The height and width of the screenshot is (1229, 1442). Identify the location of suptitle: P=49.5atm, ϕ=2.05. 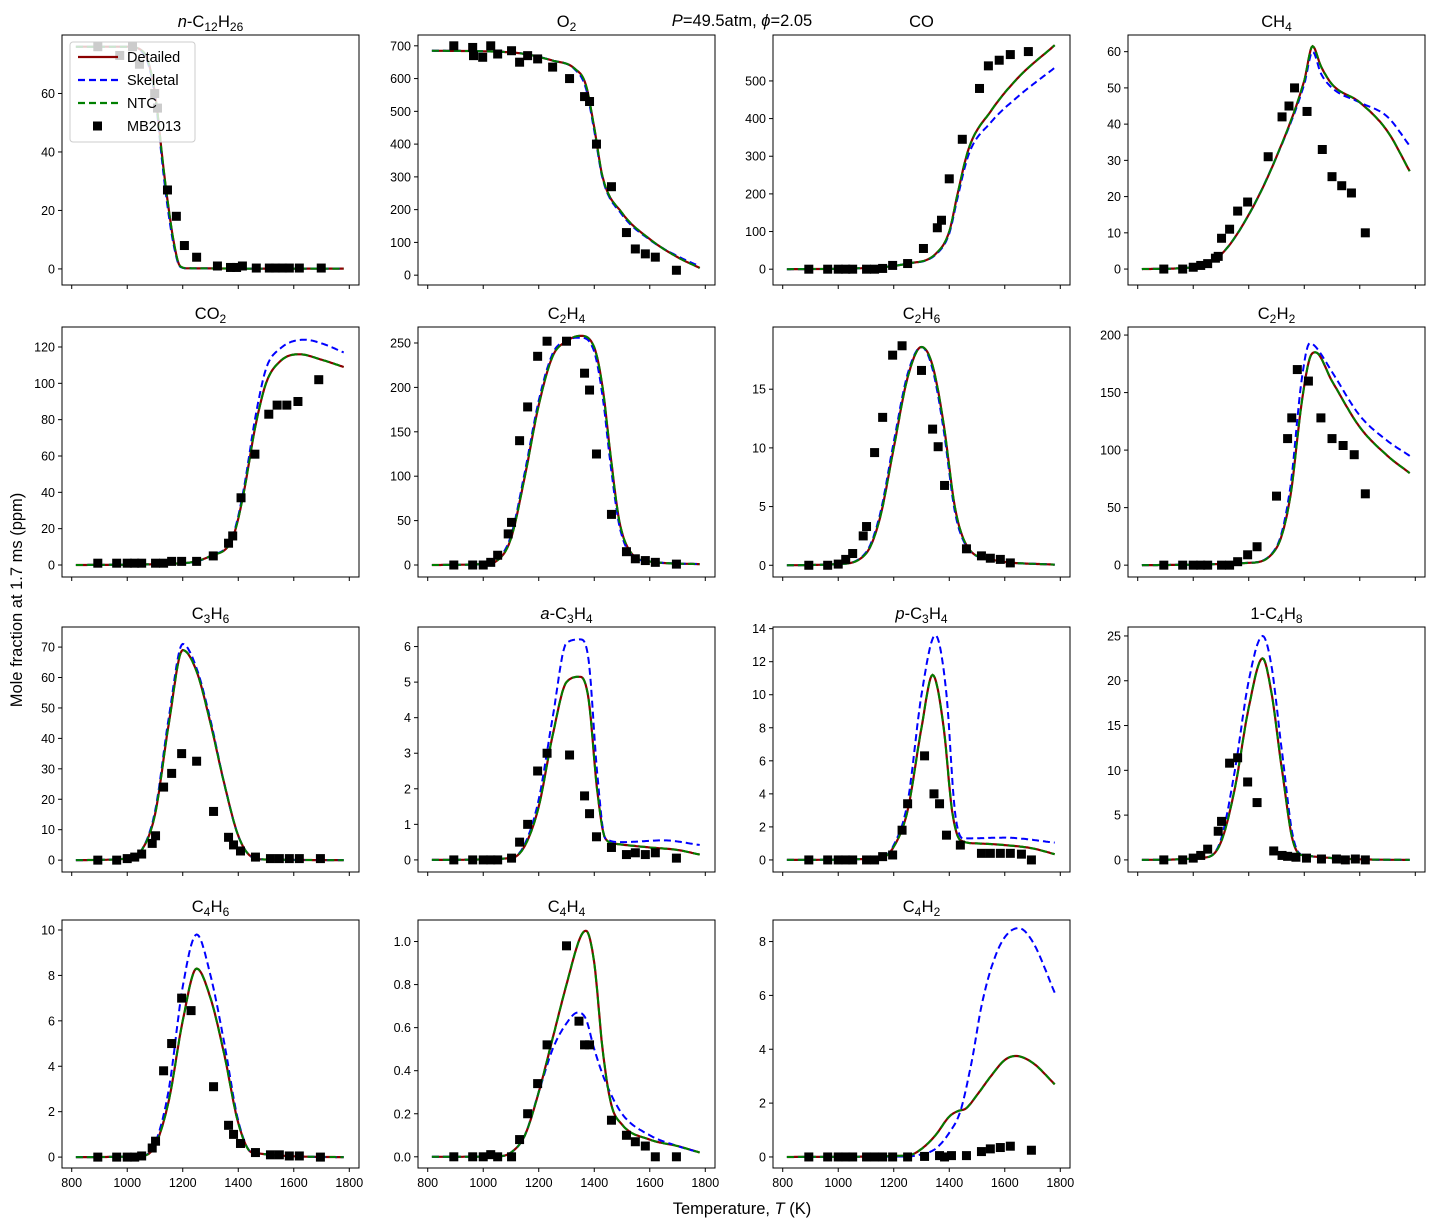
(742, 21).